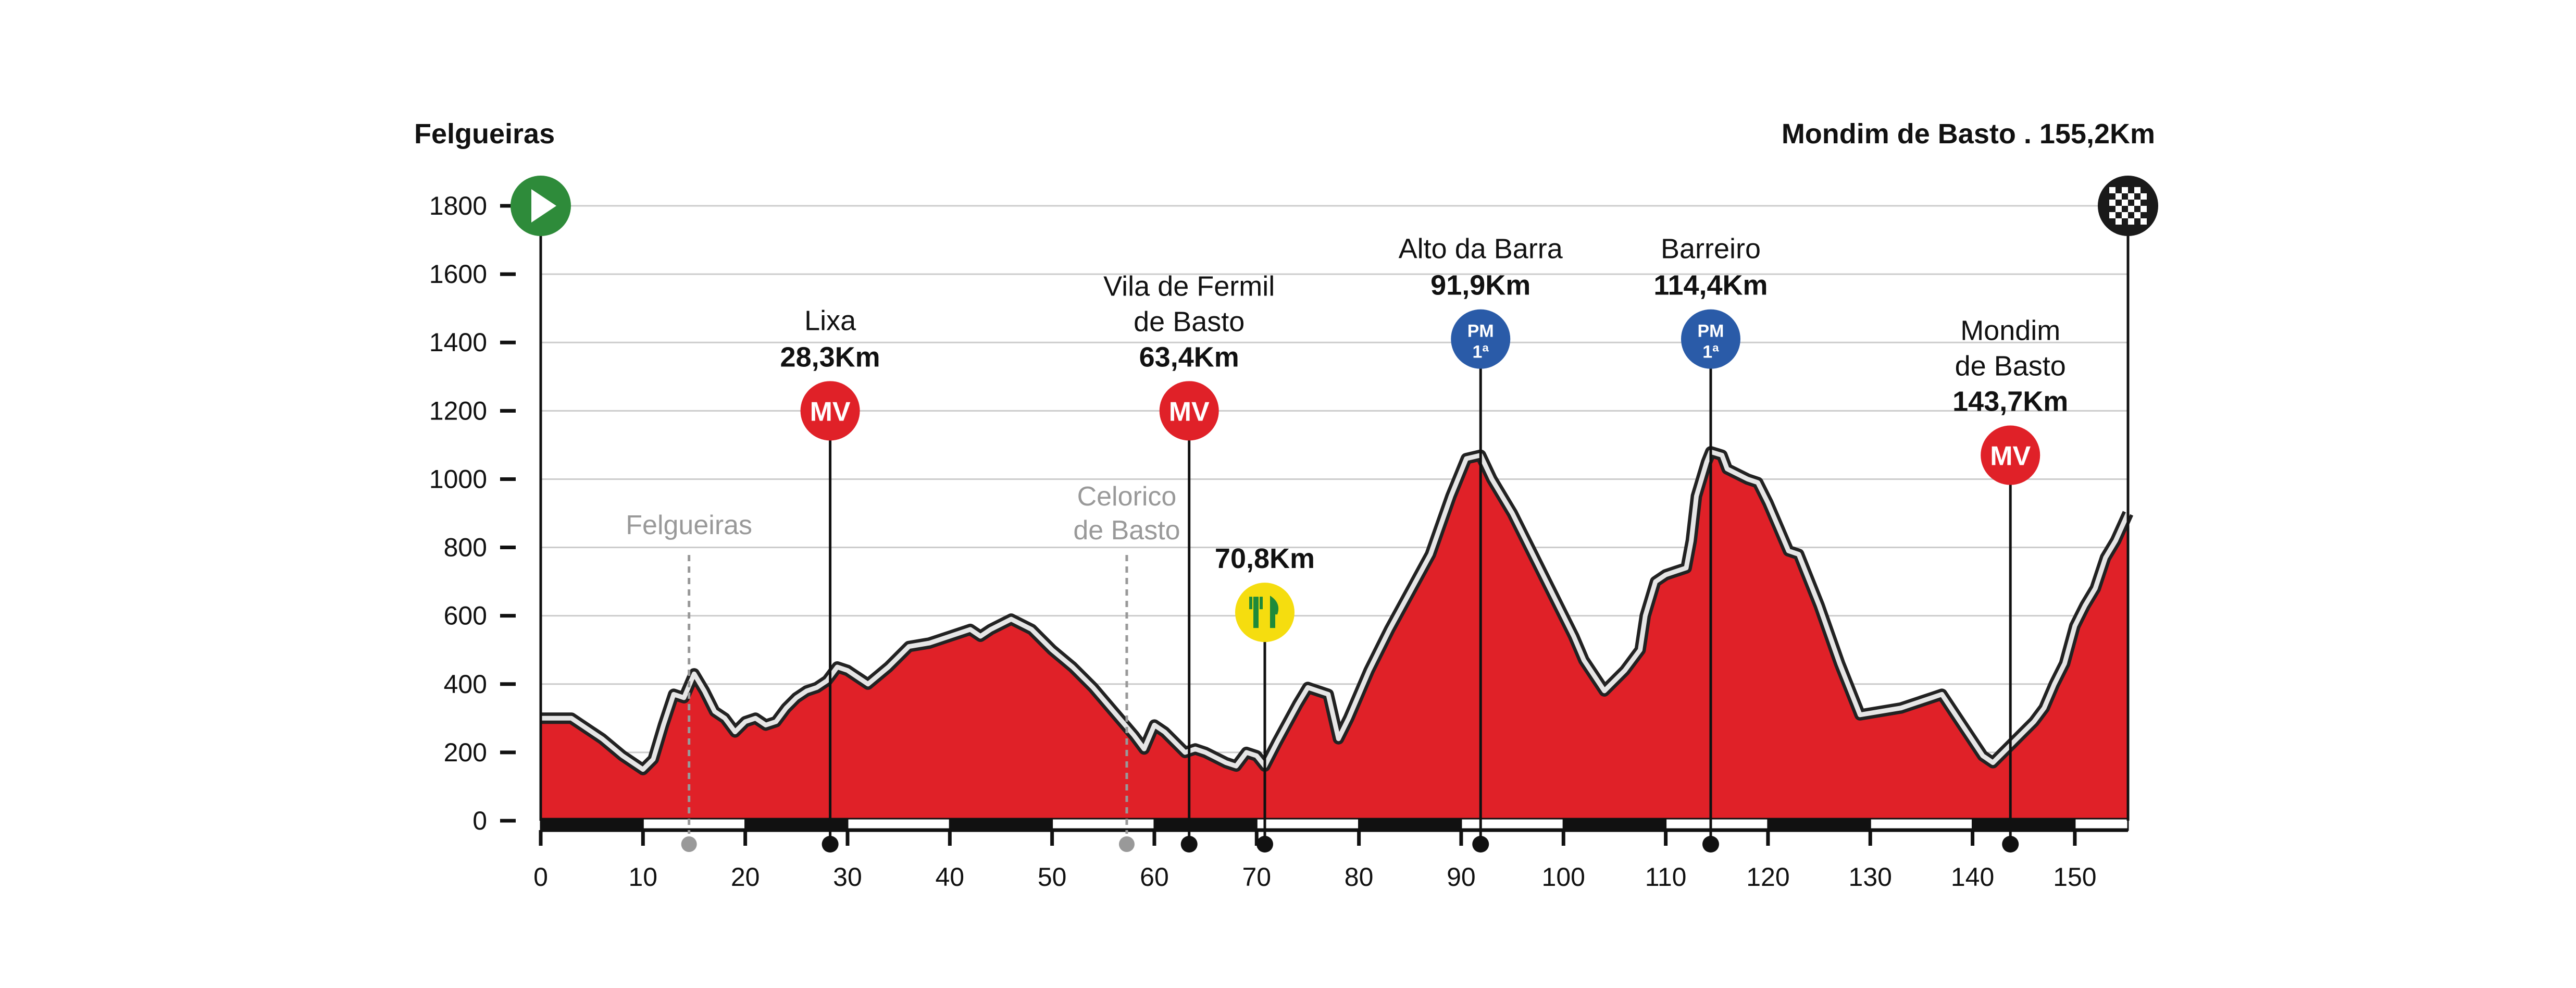 The width and height of the screenshot is (2576, 988). Describe the element at coordinates (1481, 249) in the screenshot. I see `climb-name-label: Alto da Barra` at that location.